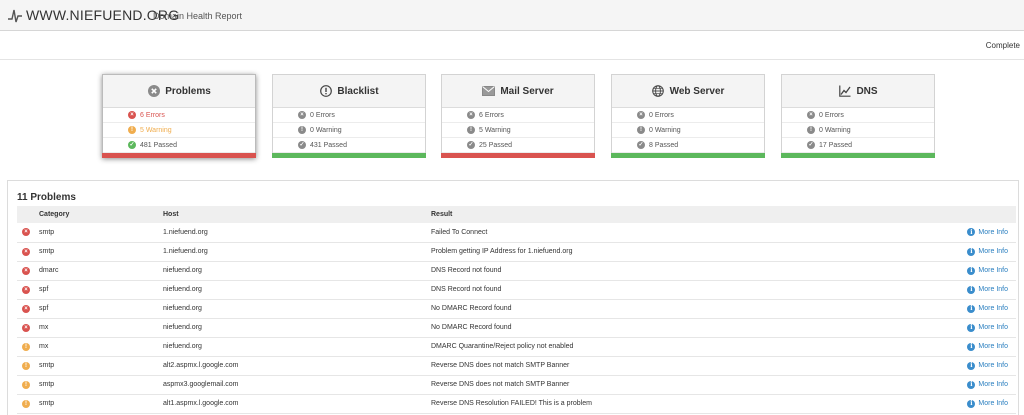 The height and width of the screenshot is (415, 1024). I want to click on status-column-header, so click(28, 214).